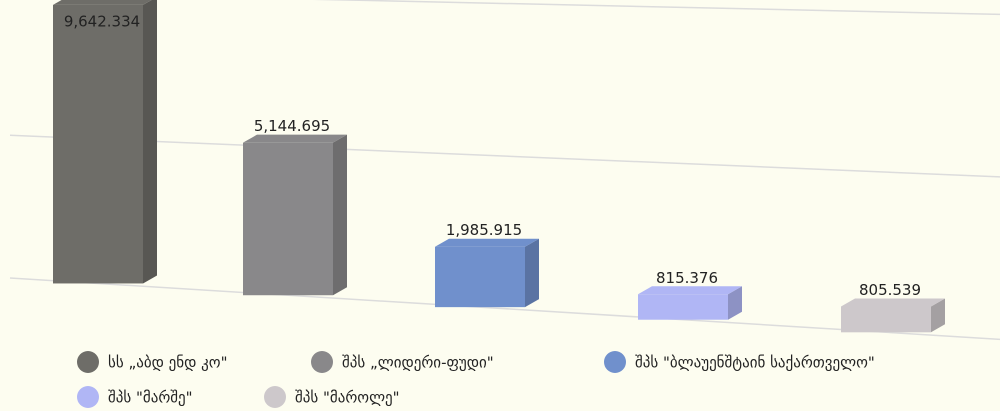 The image size is (1000, 411). Describe the element at coordinates (292, 126) in the screenshot. I see `data-label: 5,144.695` at that location.